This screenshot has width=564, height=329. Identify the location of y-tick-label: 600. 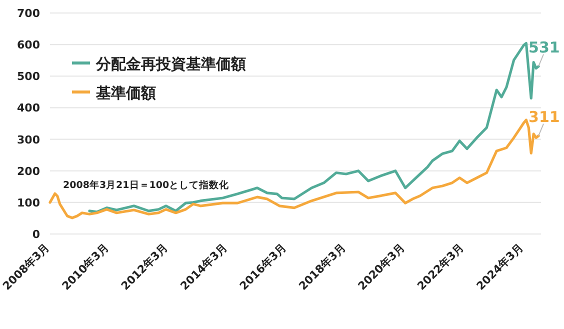
(28, 45).